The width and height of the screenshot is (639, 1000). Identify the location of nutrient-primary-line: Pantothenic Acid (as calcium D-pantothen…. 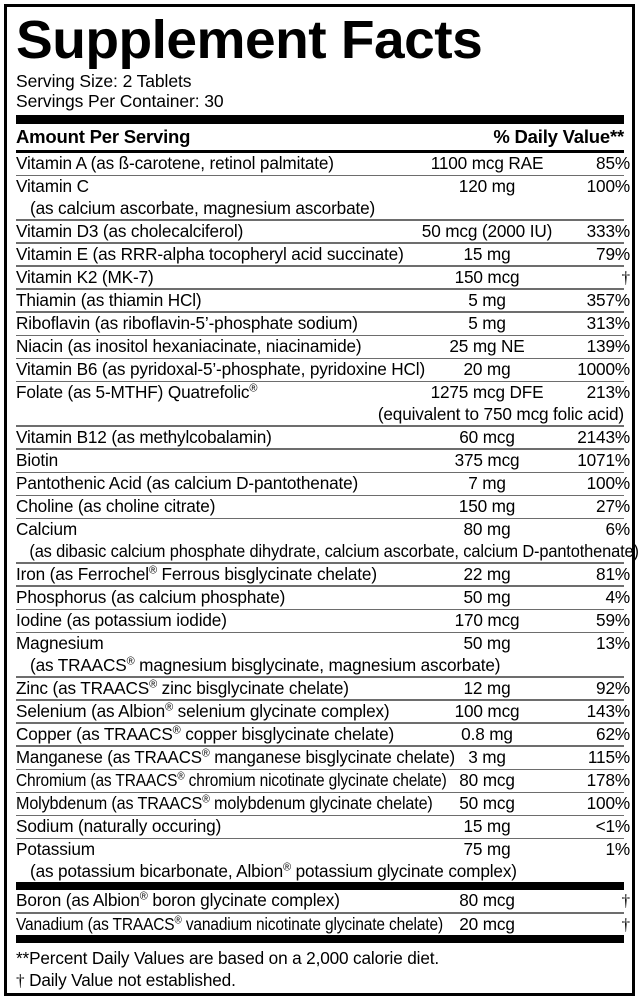
(323, 484).